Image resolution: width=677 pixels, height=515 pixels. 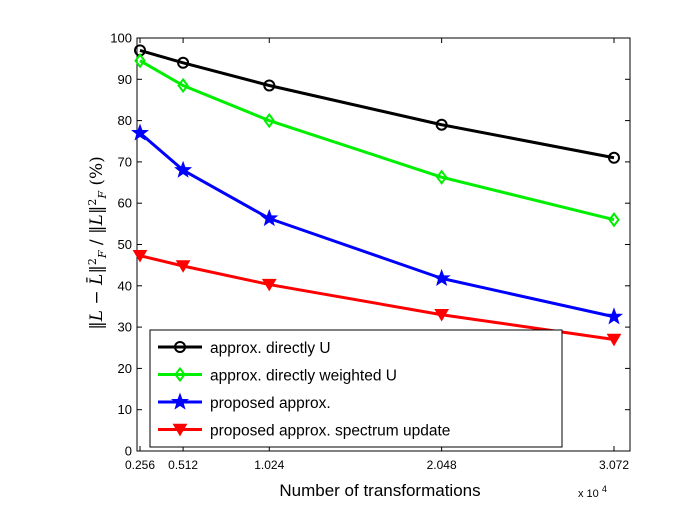 I want to click on y-tick-label: 80, so click(x=125, y=120).